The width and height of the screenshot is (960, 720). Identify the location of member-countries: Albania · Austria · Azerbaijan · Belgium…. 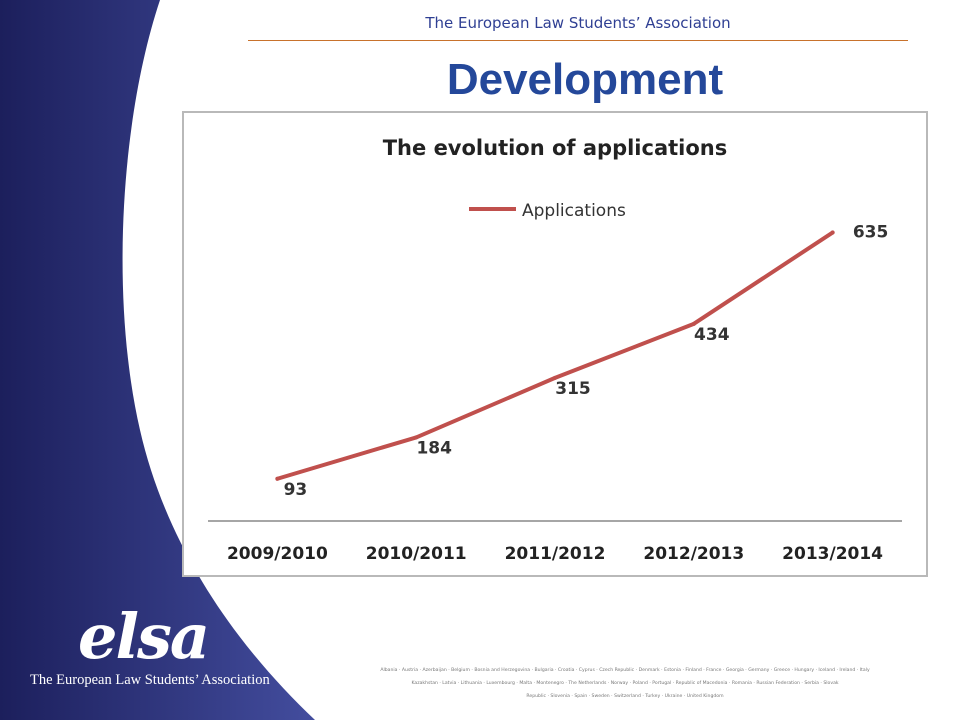
(625, 683).